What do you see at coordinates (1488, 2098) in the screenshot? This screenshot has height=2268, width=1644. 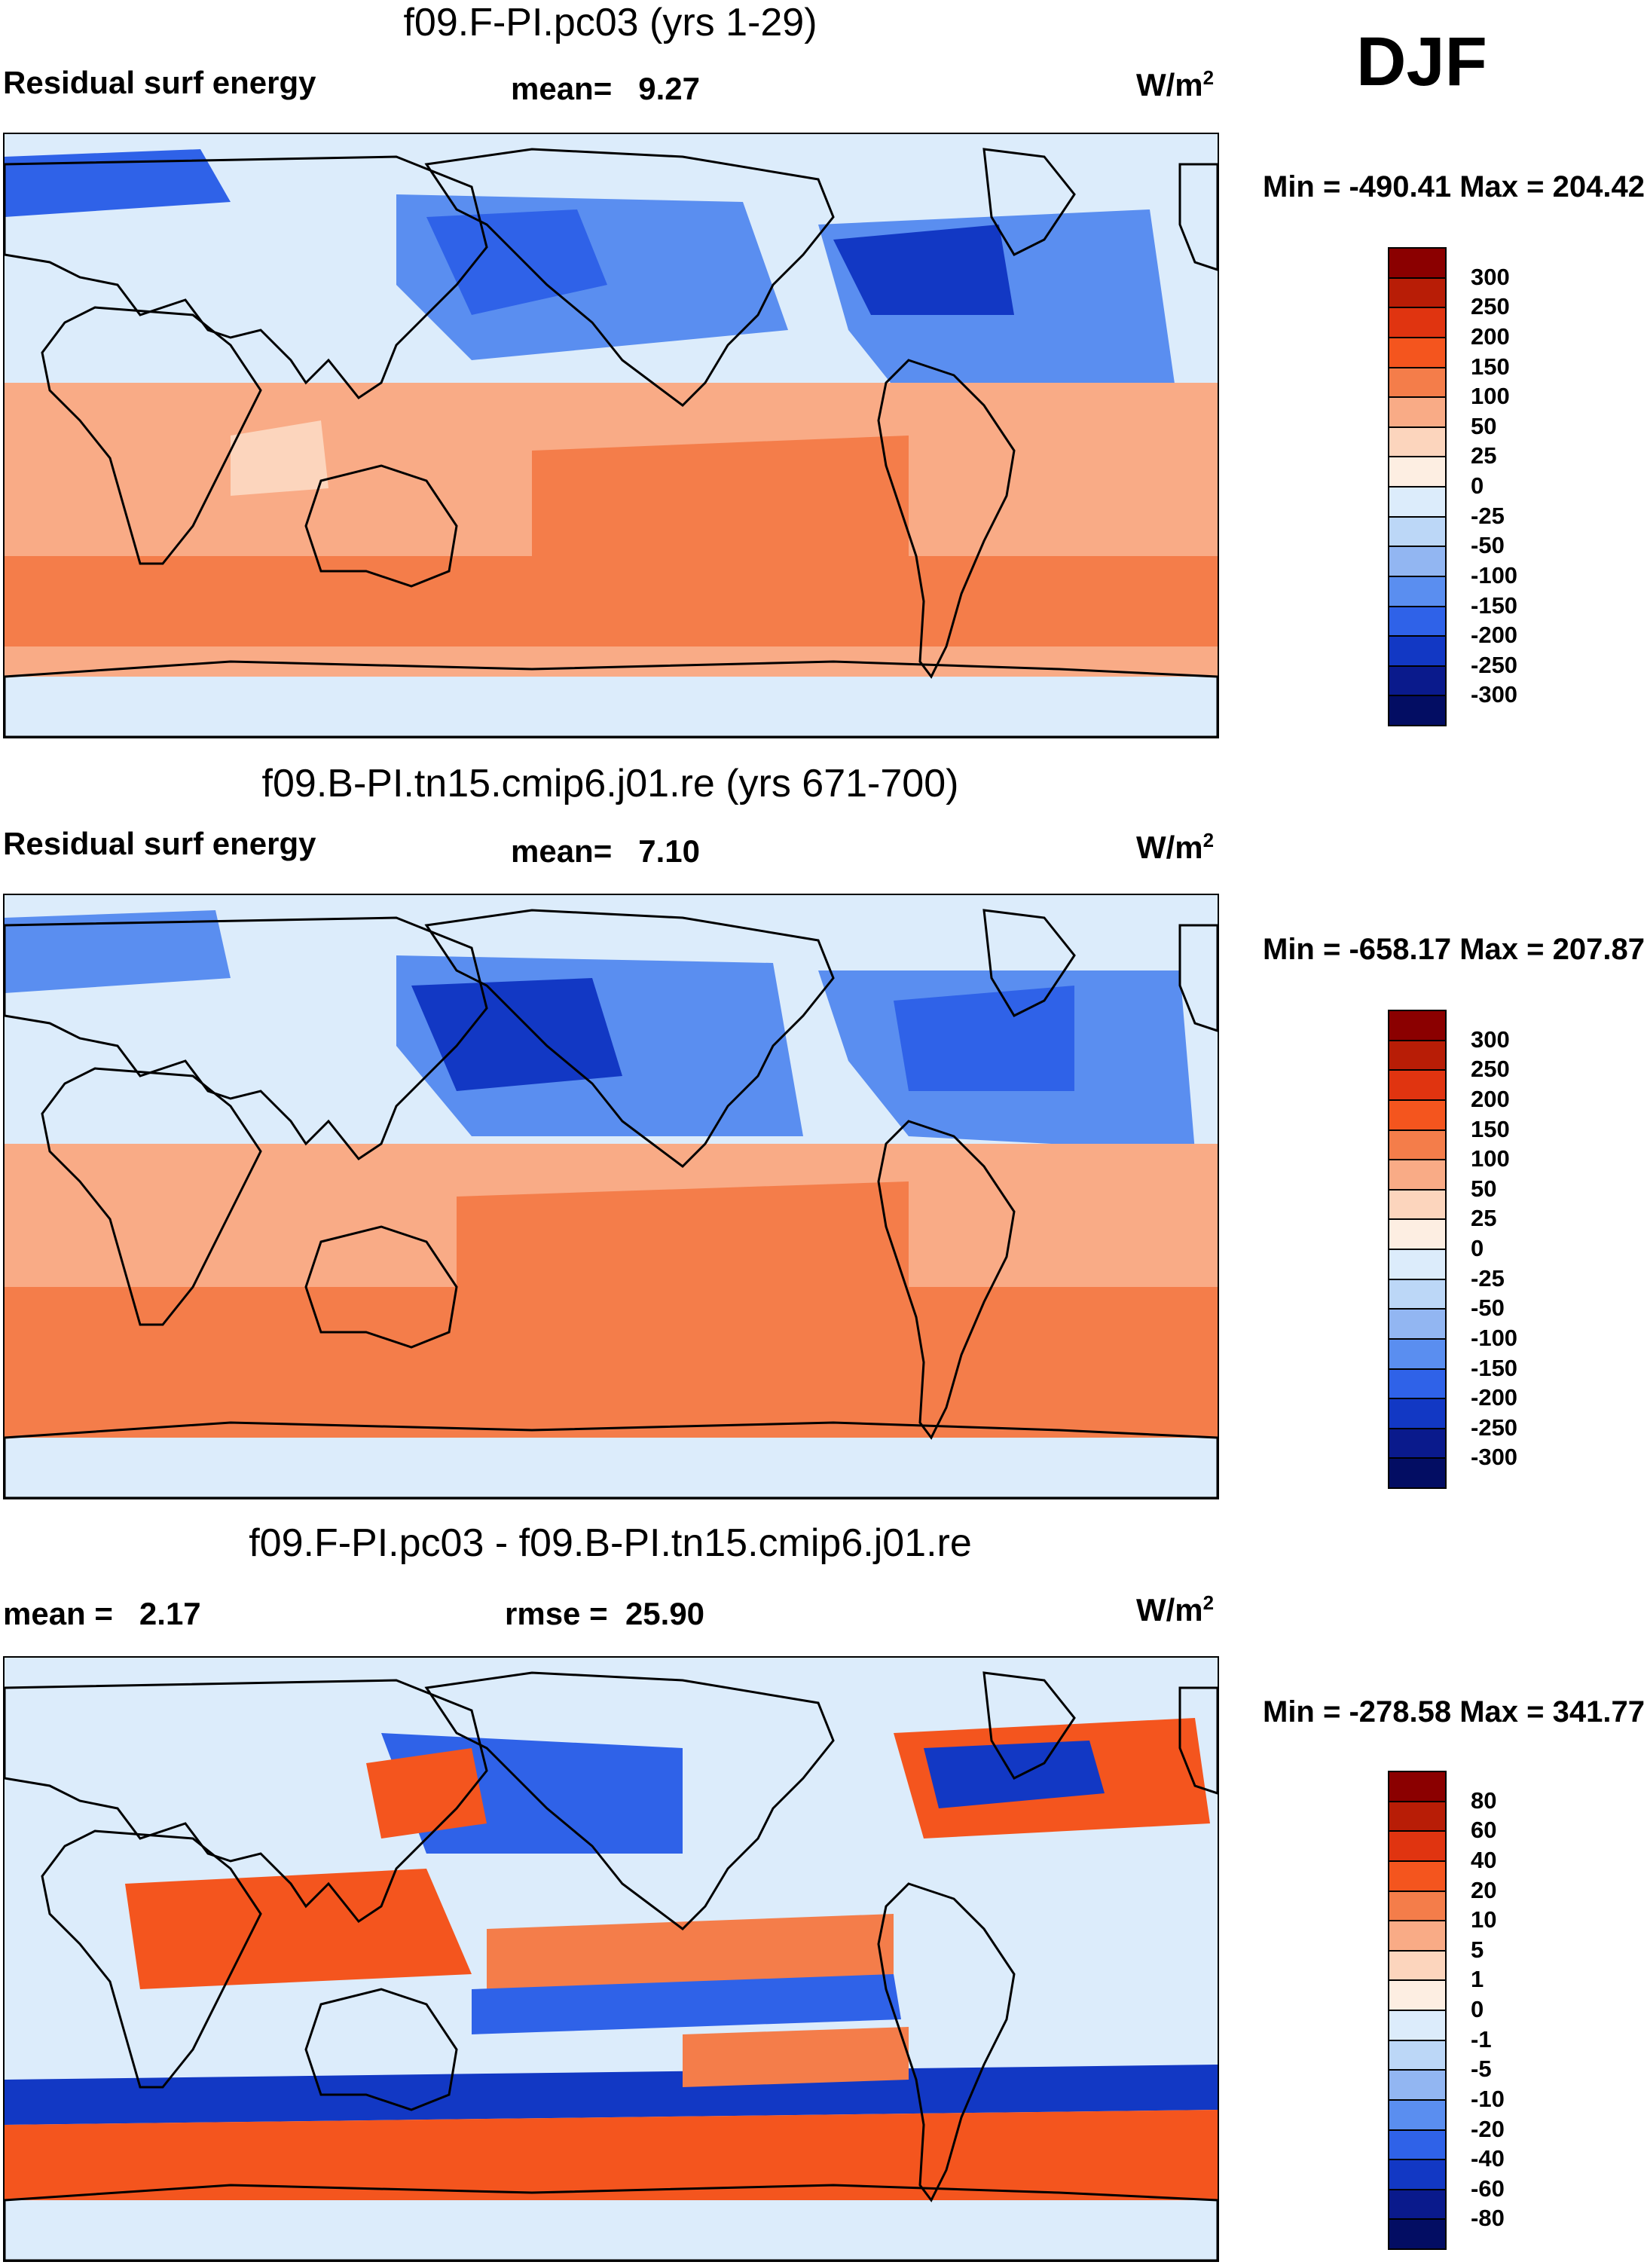 I see `colorbar-level-label: -10` at bounding box center [1488, 2098].